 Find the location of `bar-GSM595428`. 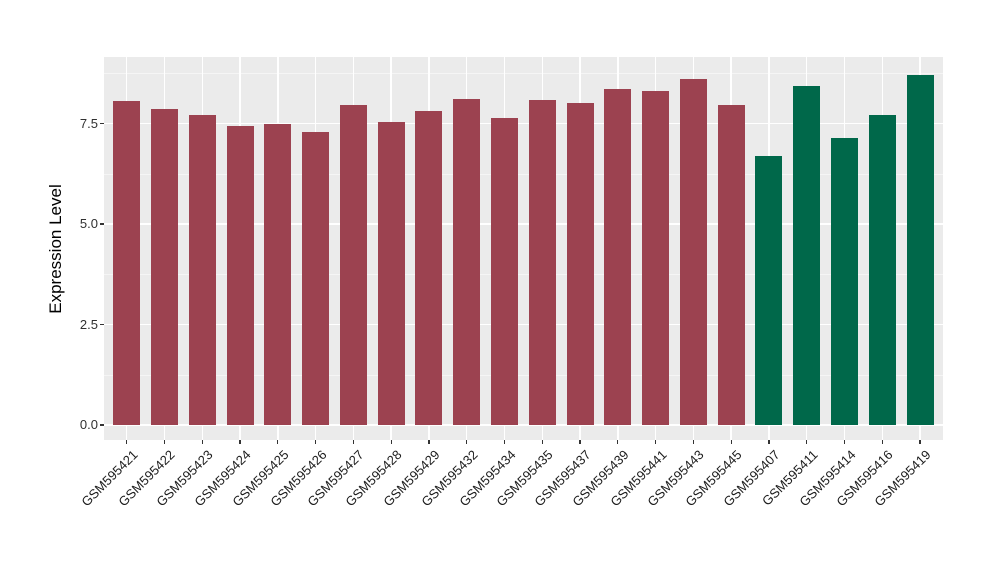

bar-GSM595428 is located at coordinates (391, 273).